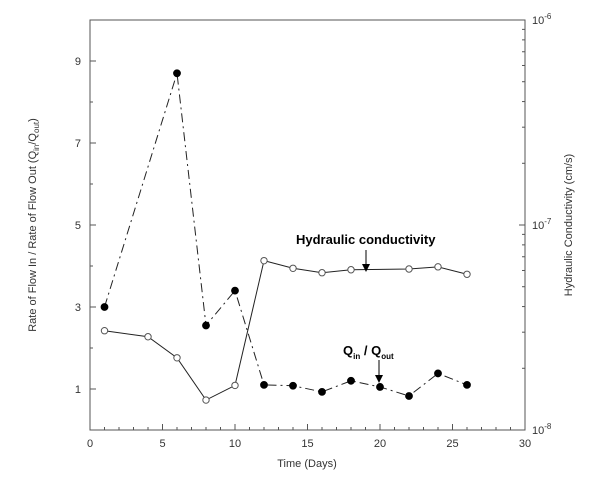 Image resolution: width=590 pixels, height=500 pixels. I want to click on annotation-q-ratio-arrow-head, so click(379, 379).